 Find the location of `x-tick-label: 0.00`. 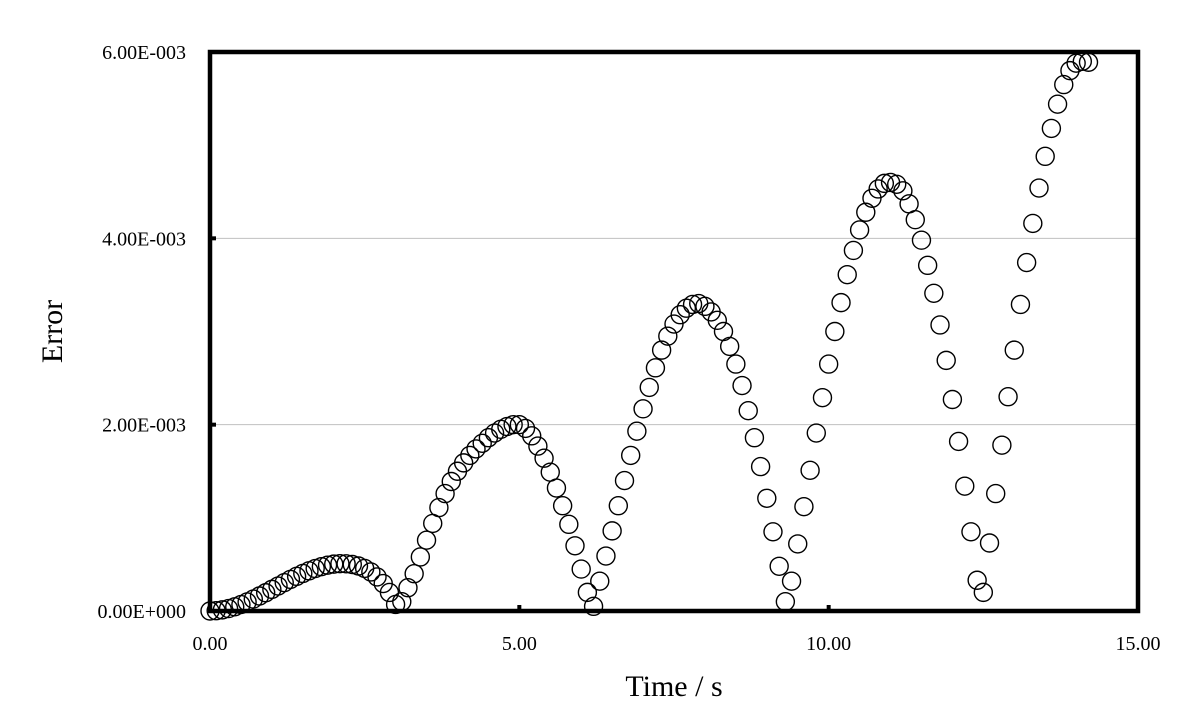

x-tick-label: 0.00 is located at coordinates (210, 644).